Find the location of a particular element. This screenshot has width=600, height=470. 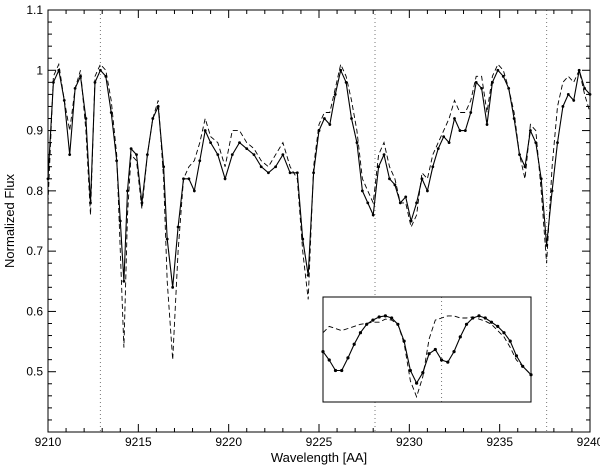

x-axis-label: Wavelength [AA] is located at coordinates (319, 457).